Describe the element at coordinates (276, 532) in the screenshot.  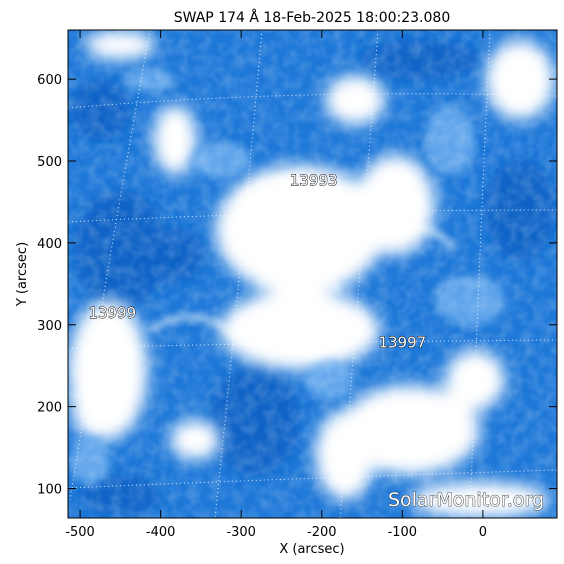
I see `x-tick-labels: -500 -400 -300 -200 -100 0` at that location.